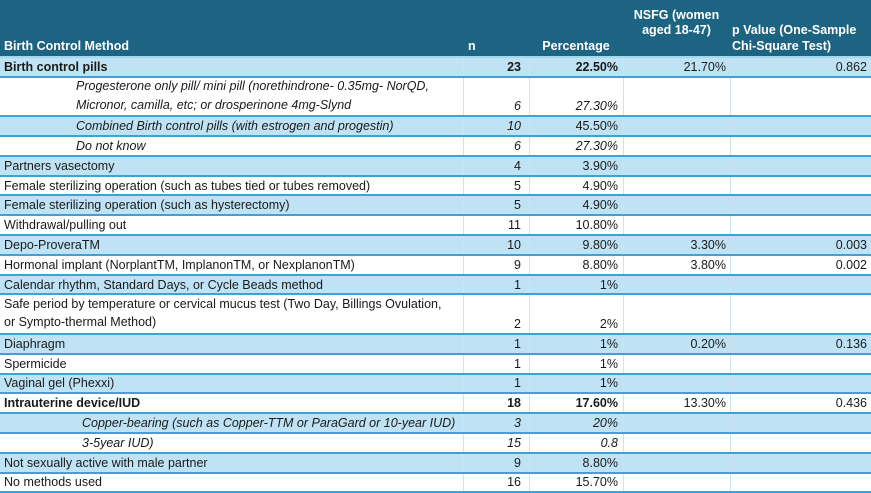 The image size is (871, 493). Describe the element at coordinates (66, 46) in the screenshot. I see `header-cell-method: Birth Control Method` at that location.